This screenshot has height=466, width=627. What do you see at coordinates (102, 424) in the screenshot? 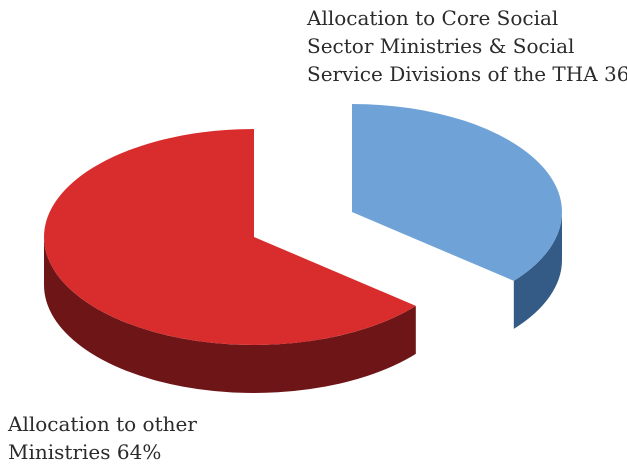
I see `slice-label-other-ministries-line-1: Allocation to other` at bounding box center [102, 424].